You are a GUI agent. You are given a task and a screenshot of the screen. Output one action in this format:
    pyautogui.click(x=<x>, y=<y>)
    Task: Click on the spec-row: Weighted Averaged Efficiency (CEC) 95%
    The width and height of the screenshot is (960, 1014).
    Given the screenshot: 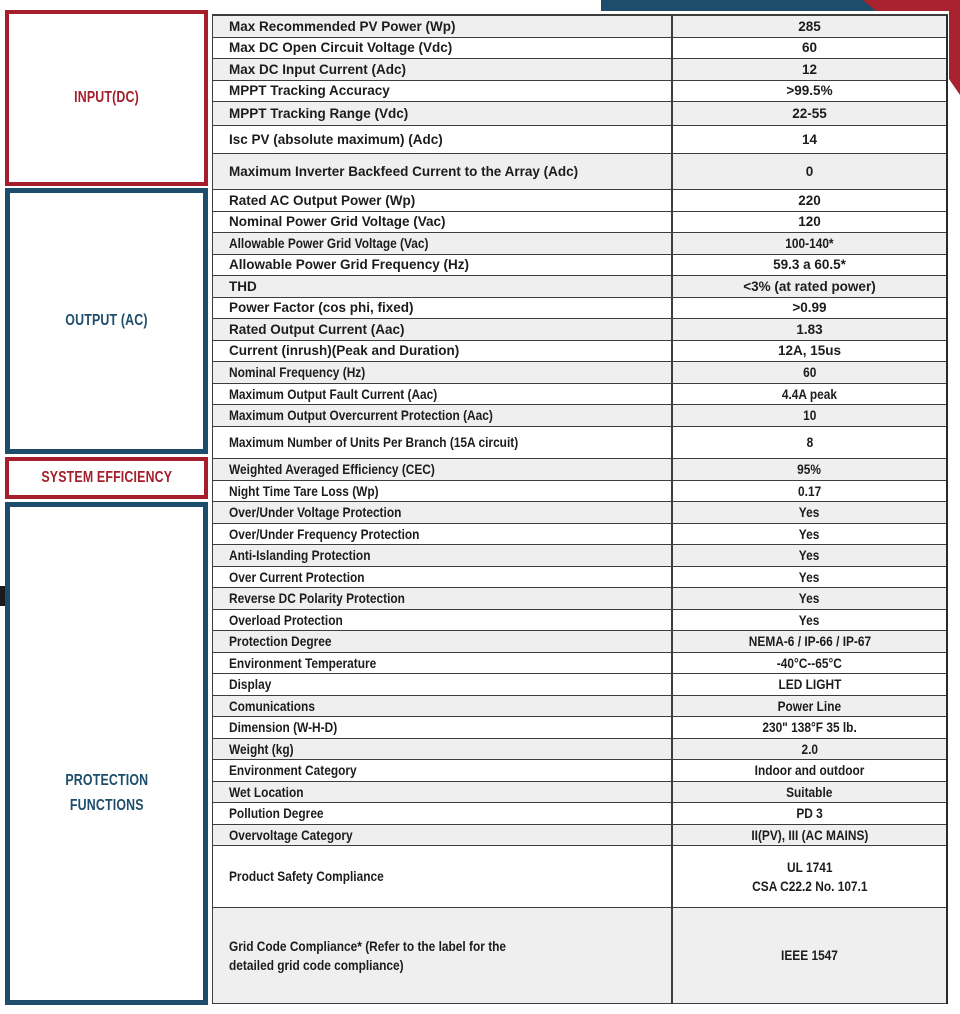 What is the action you would take?
    pyautogui.click(x=579, y=470)
    